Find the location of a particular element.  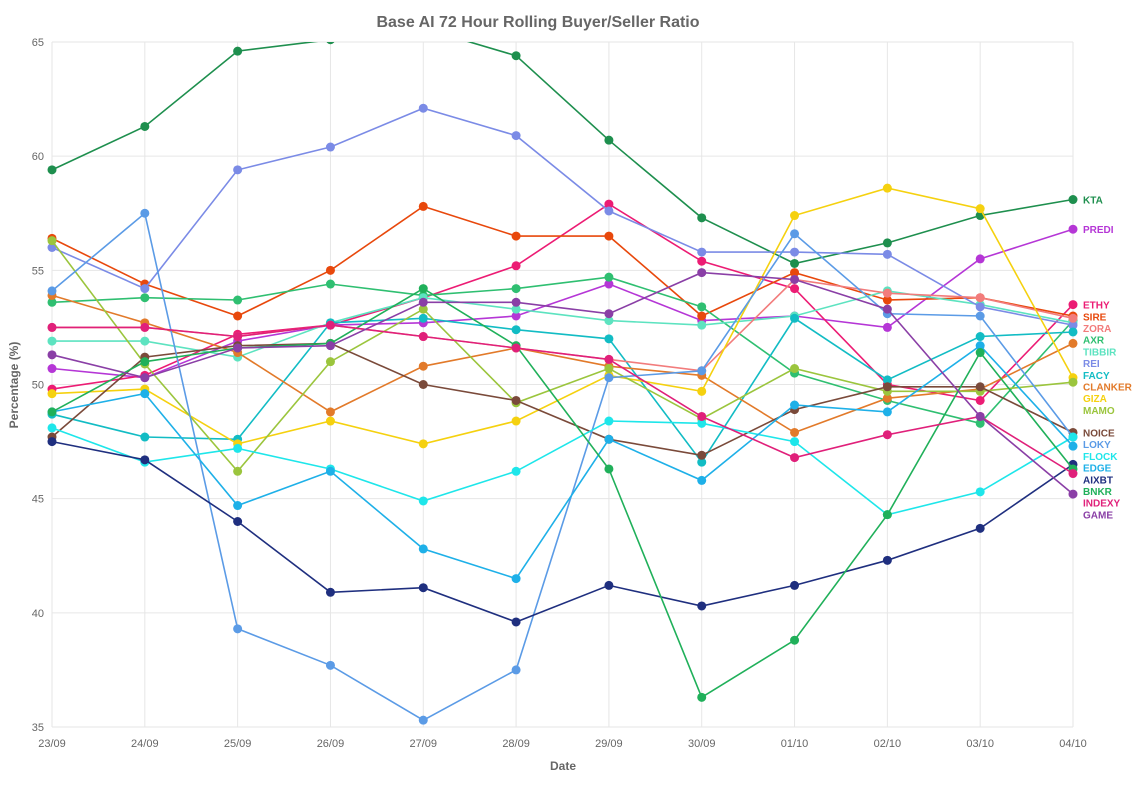

y-tick-label: 65 is located at coordinates (38, 43).